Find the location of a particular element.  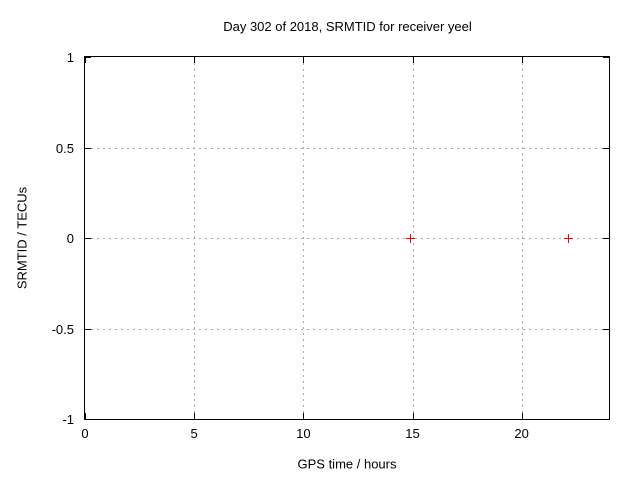

x-tick-label: 10 is located at coordinates (303, 433).